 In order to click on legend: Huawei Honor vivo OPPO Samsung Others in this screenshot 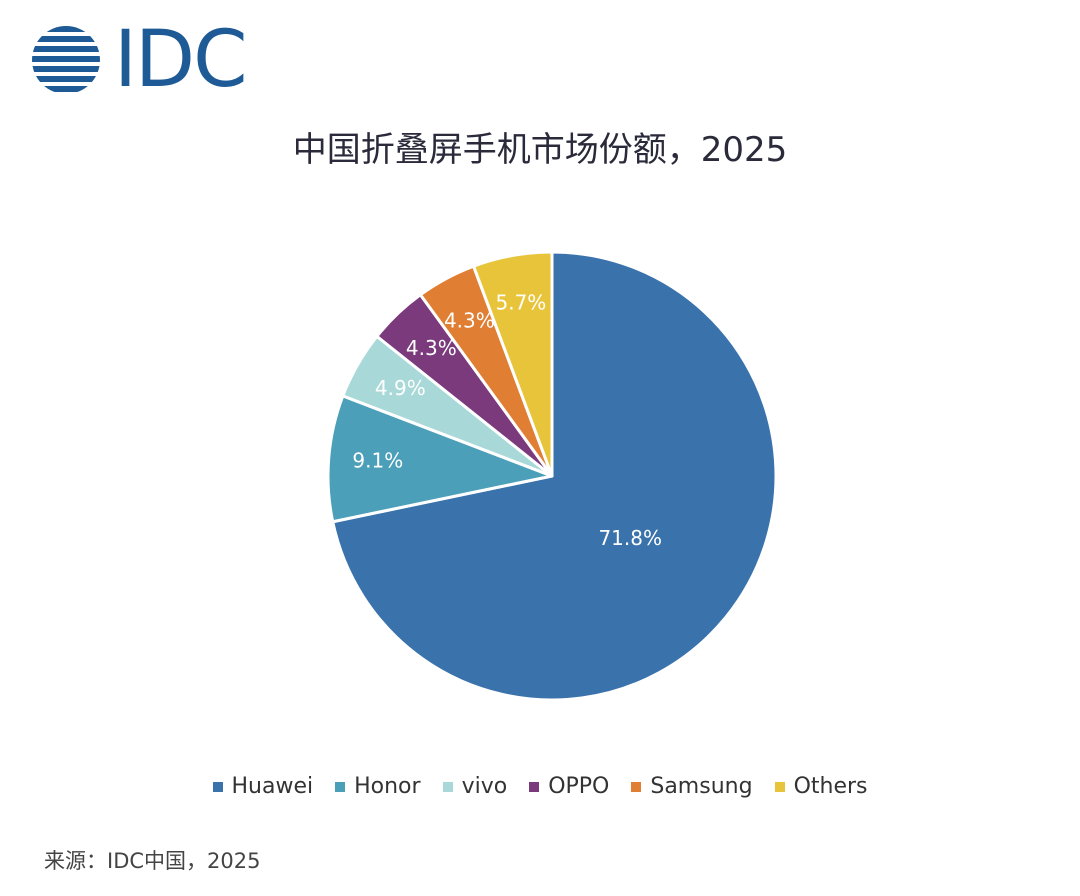, I will do `click(540, 787)`.